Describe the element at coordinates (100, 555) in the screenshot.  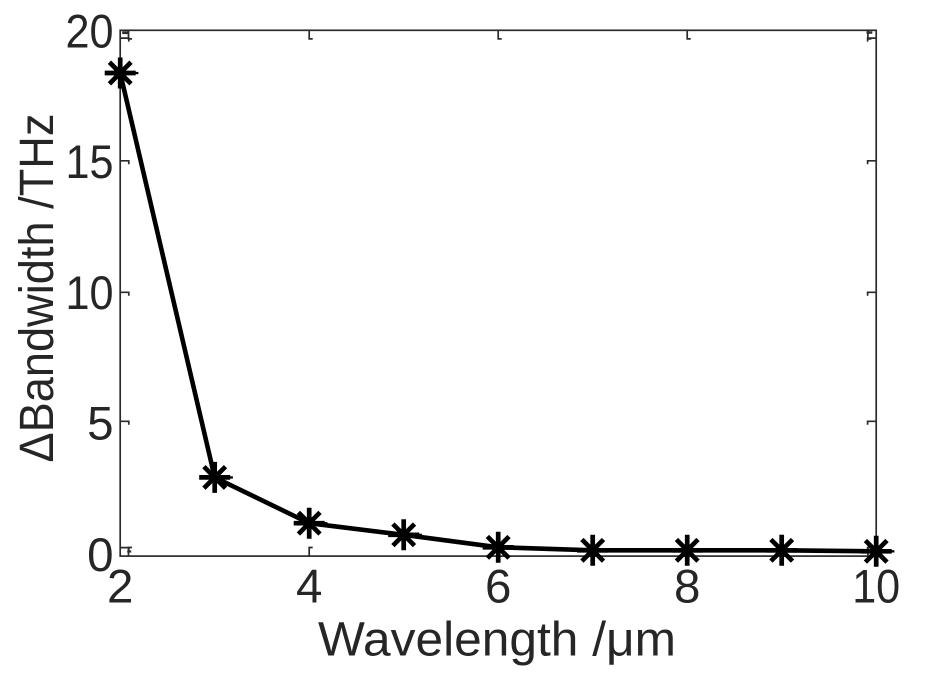
I see `svg-text: 0` at that location.